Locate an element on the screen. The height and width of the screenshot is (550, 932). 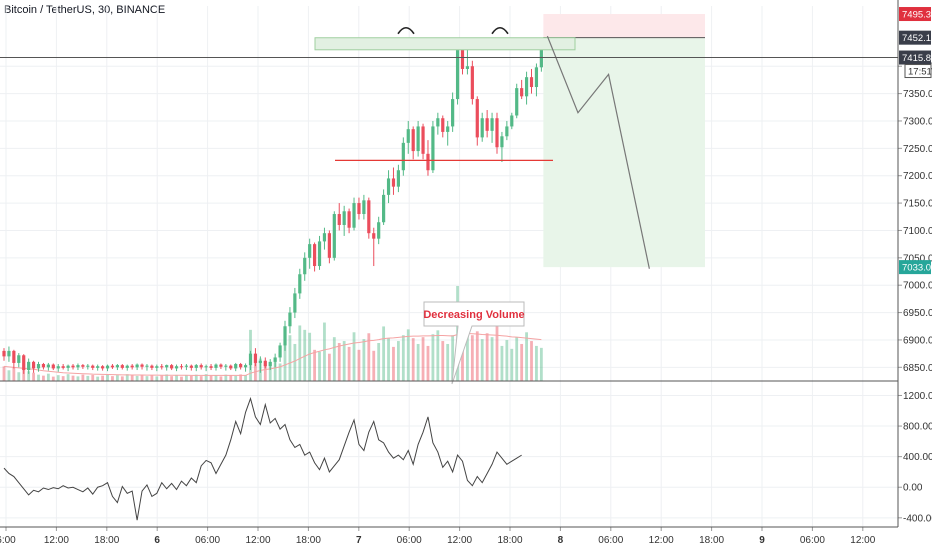
osc-tick-label: 800.00 is located at coordinates (917, 427).